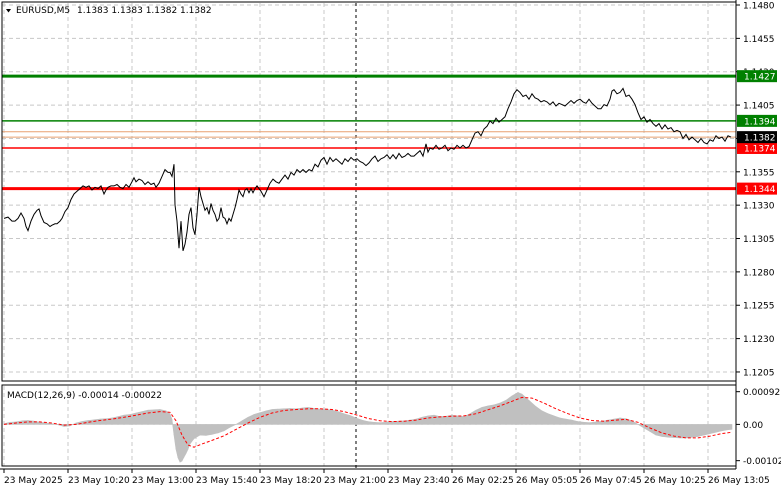  I want to click on macd-title: MACD(12,26,9) -0.00014 -0.00022, so click(84, 396).